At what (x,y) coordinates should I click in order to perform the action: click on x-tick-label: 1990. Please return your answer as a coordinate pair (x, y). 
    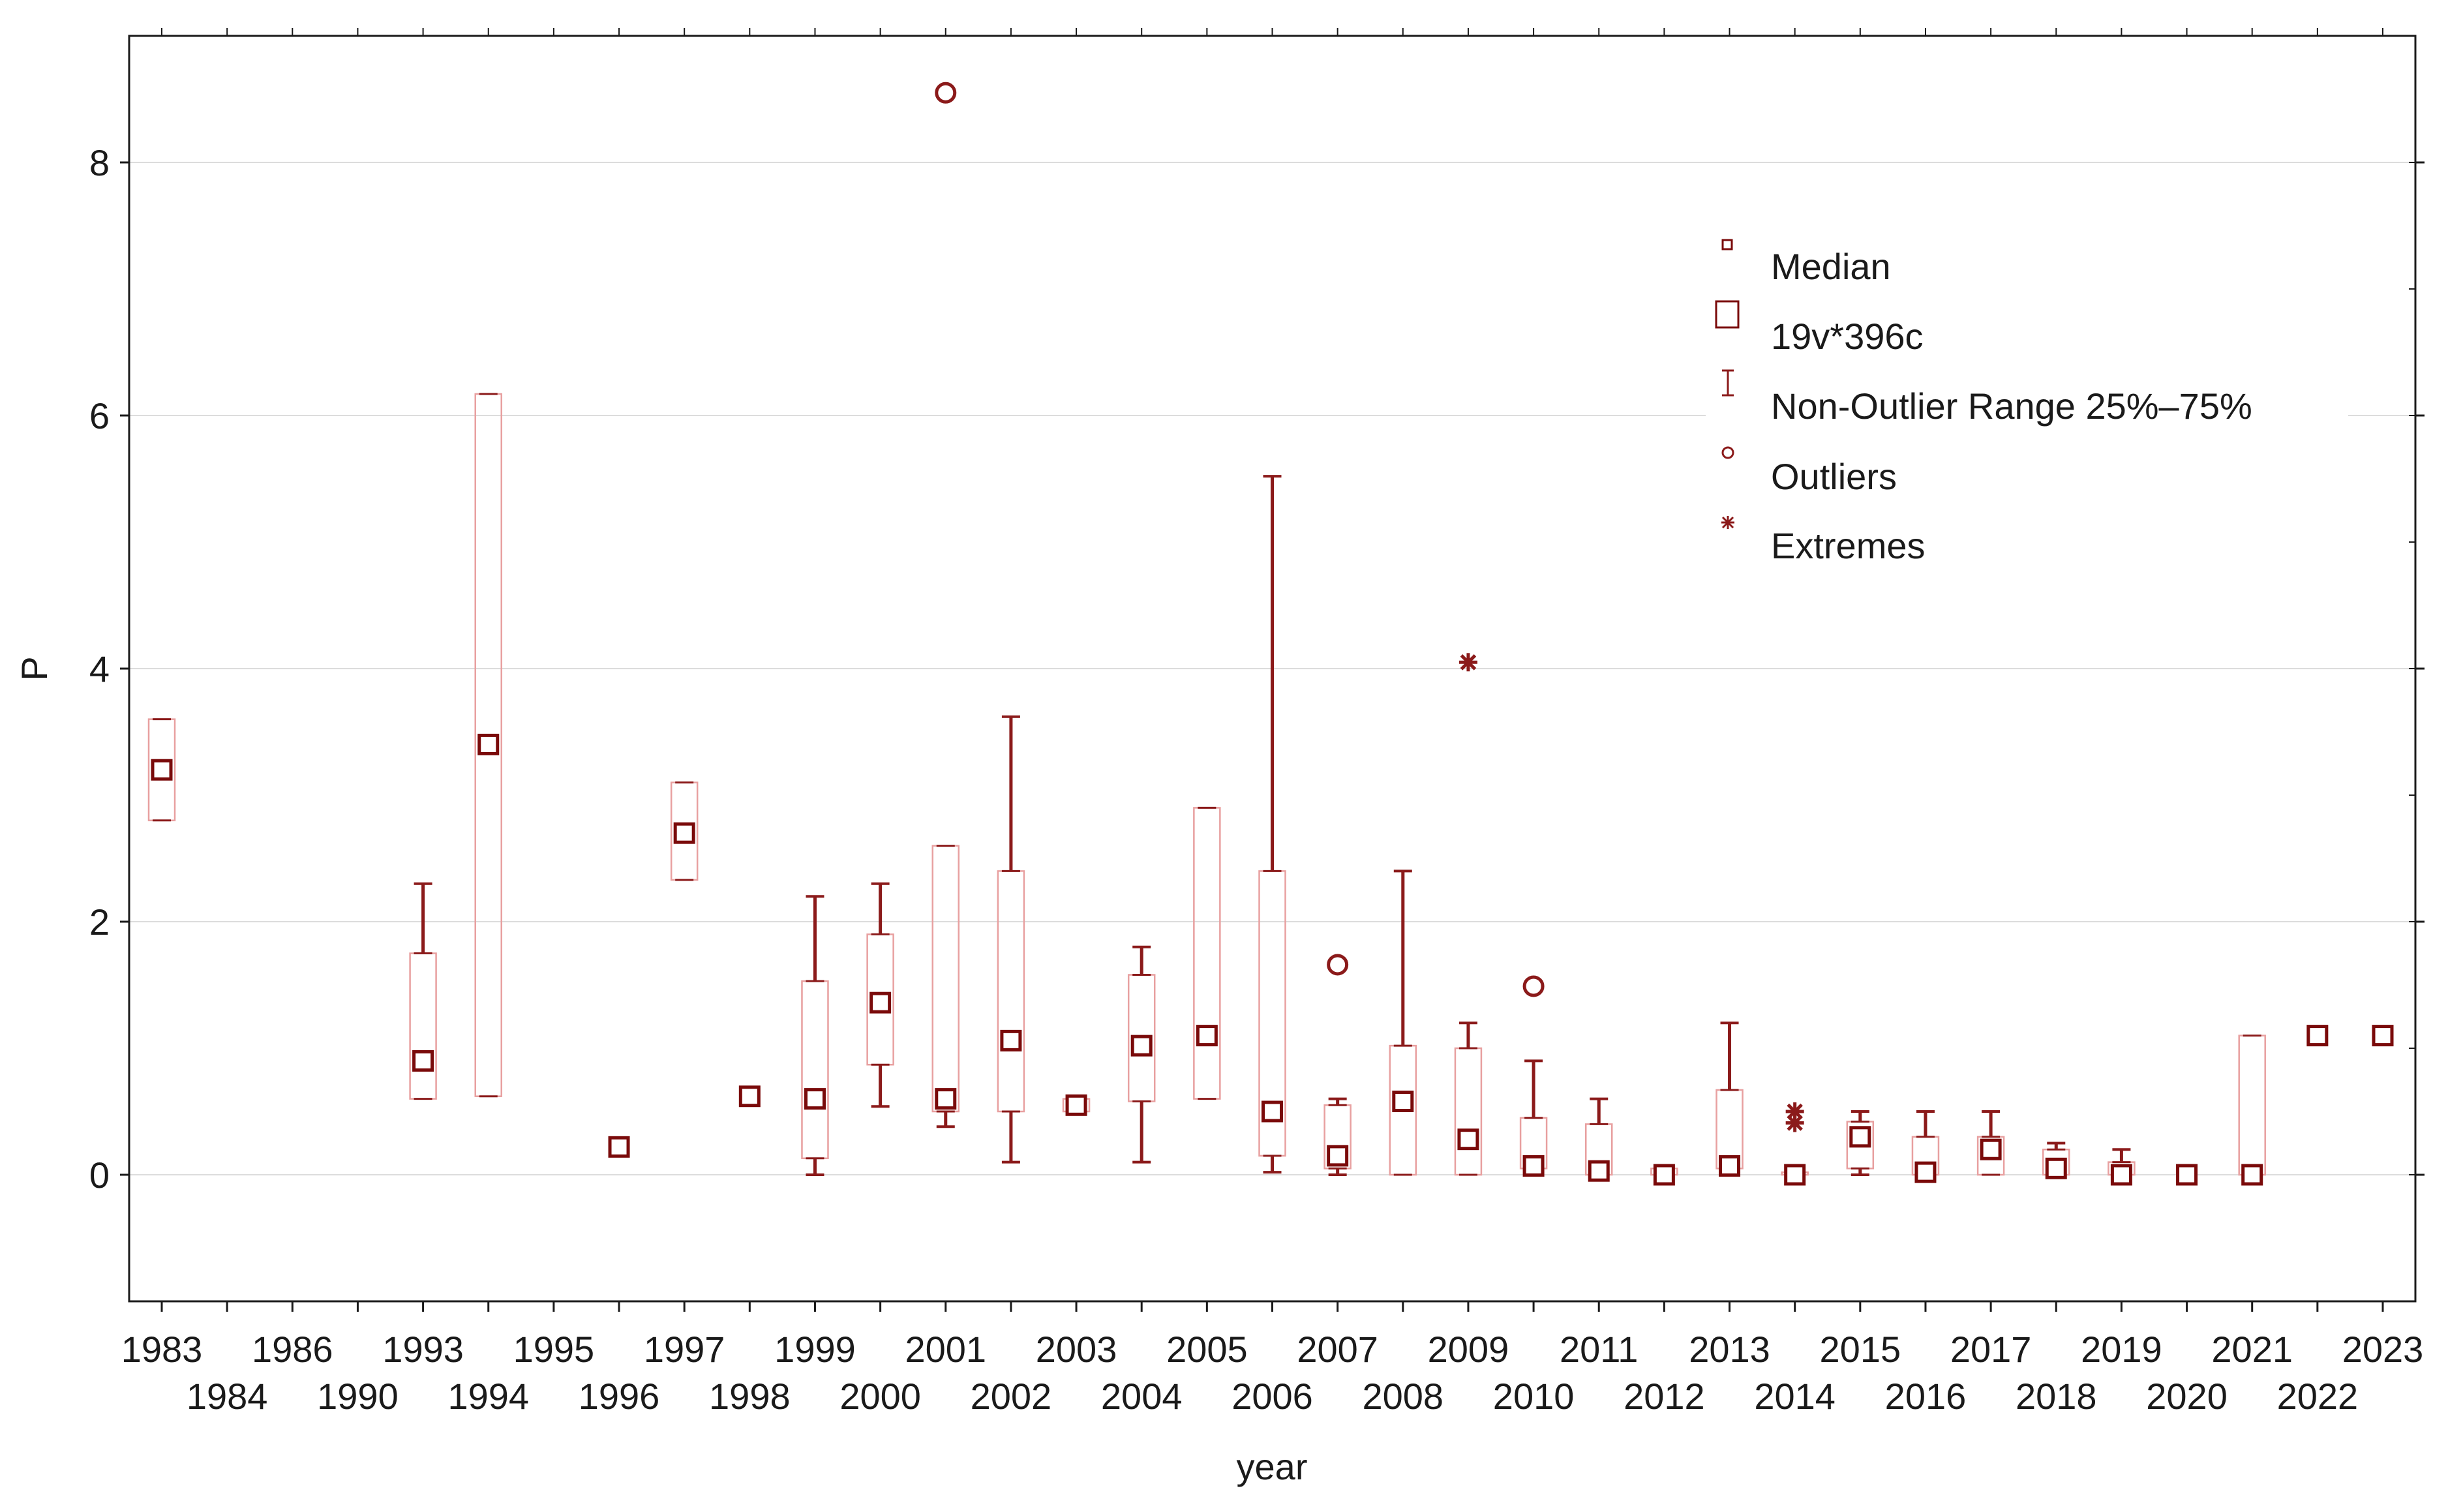
    Looking at the image, I should click on (358, 1396).